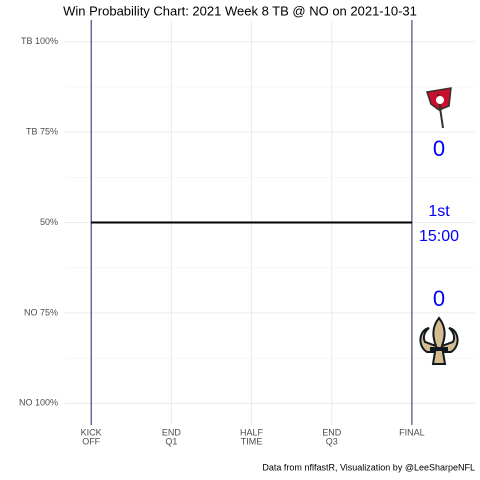 Image resolution: width=480 pixels, height=480 pixels. Describe the element at coordinates (439, 349) in the screenshot. I see `no-band` at that location.